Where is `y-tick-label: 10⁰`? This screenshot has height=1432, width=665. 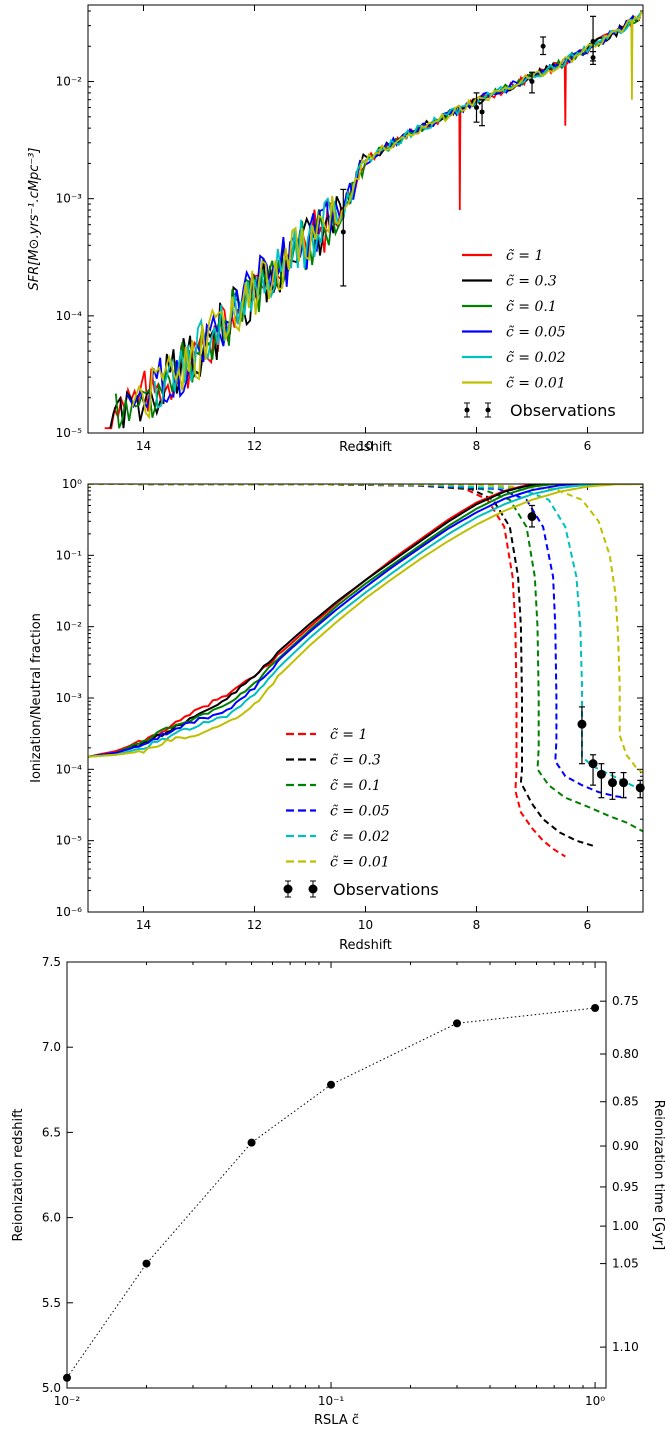 y-tick-label: 10⁰ is located at coordinates (72, 484).